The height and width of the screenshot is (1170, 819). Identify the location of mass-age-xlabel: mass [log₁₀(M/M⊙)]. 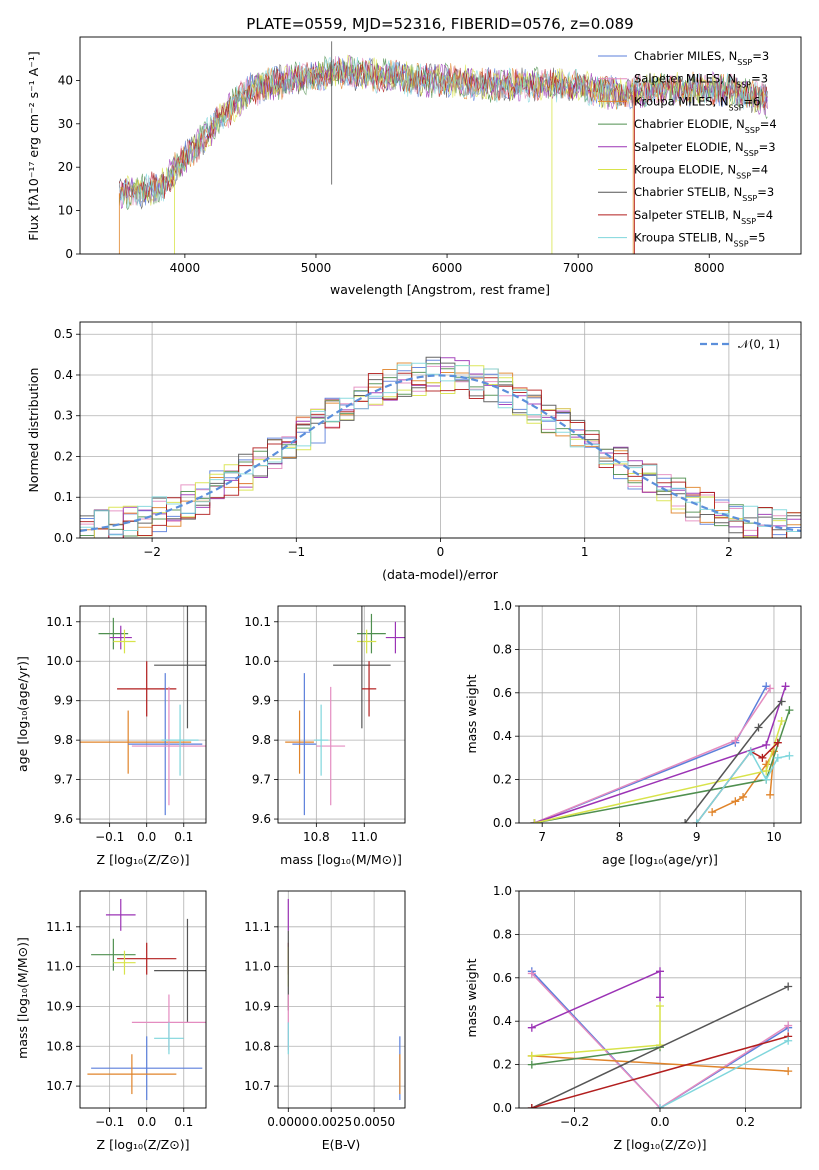
(341, 859).